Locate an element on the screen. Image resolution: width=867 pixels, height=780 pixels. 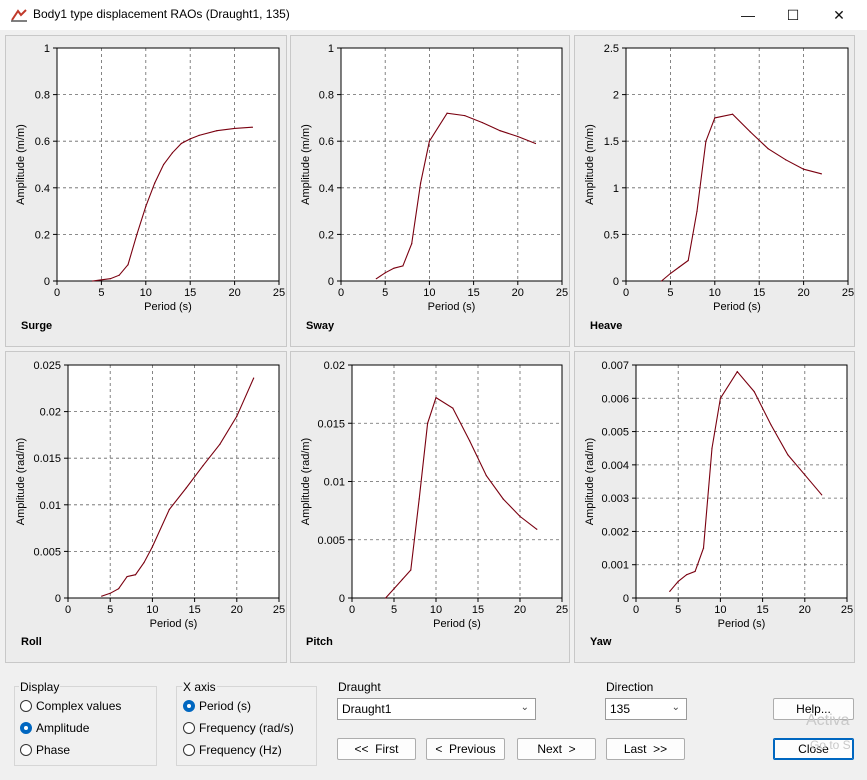
y-tick-label: 0.4 is located at coordinates (326, 189).